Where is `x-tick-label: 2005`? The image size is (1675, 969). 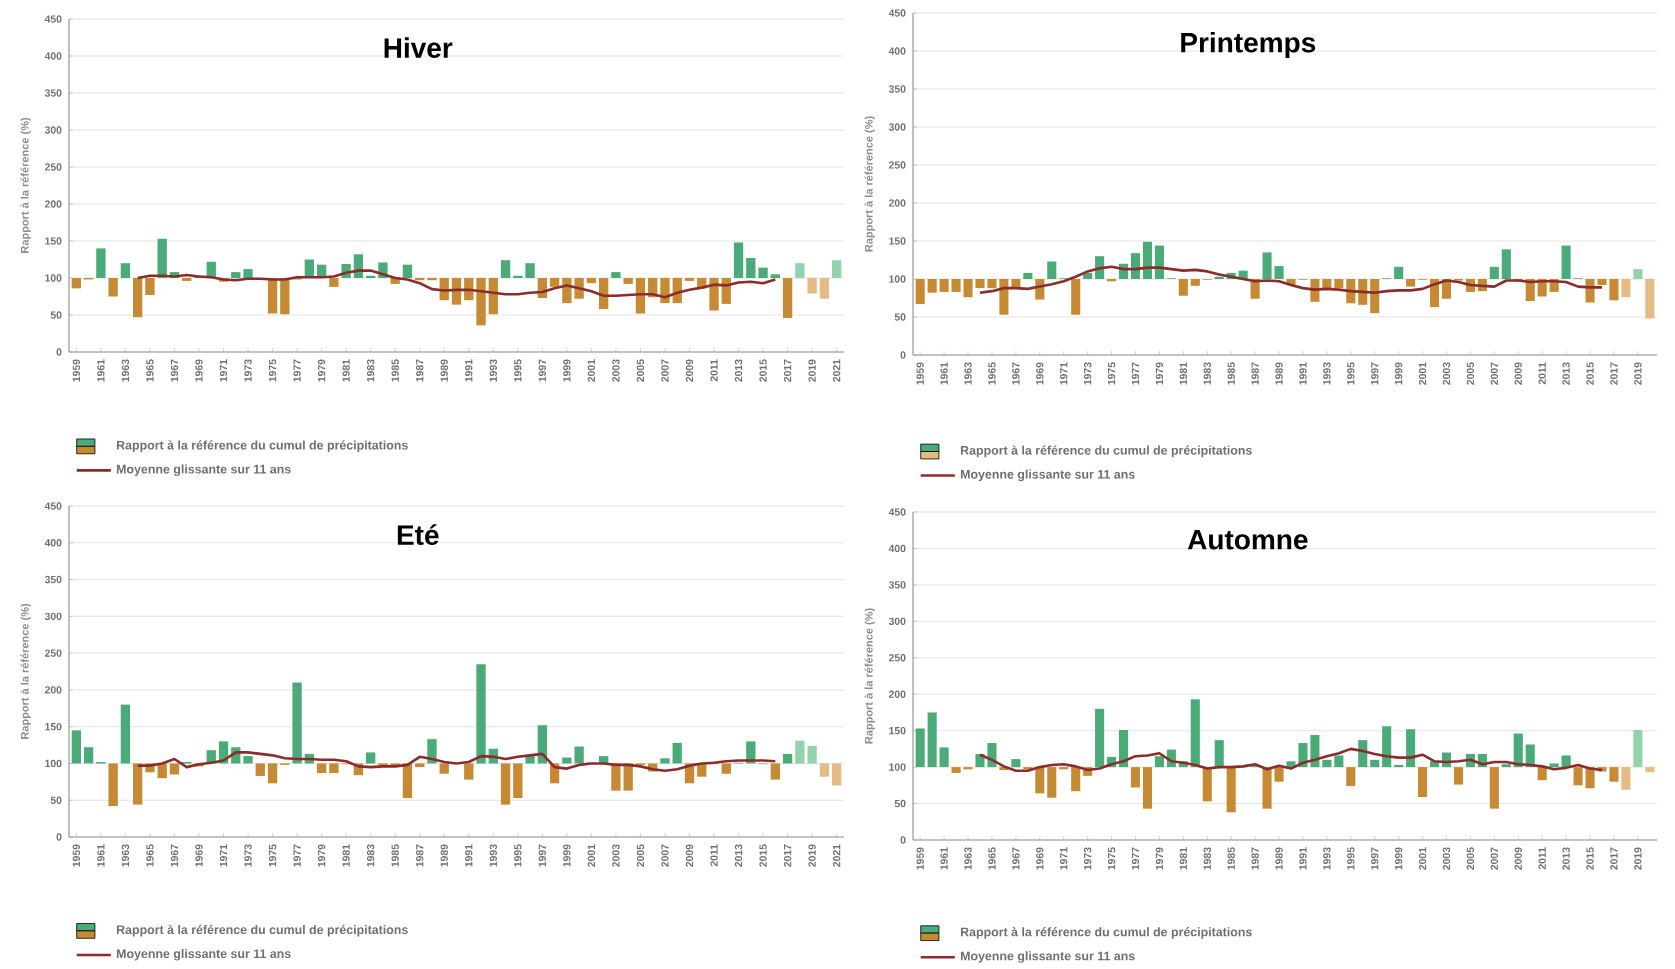 x-tick-label: 2005 is located at coordinates (1470, 373).